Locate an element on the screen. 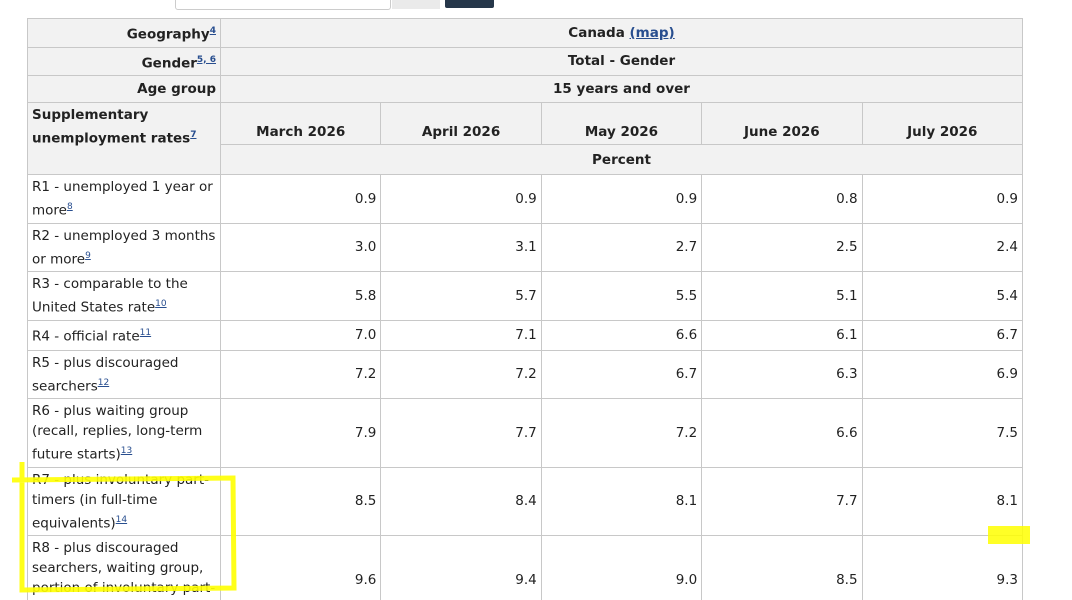 The width and height of the screenshot is (1072, 600). footnote-link: 12 is located at coordinates (103, 382).